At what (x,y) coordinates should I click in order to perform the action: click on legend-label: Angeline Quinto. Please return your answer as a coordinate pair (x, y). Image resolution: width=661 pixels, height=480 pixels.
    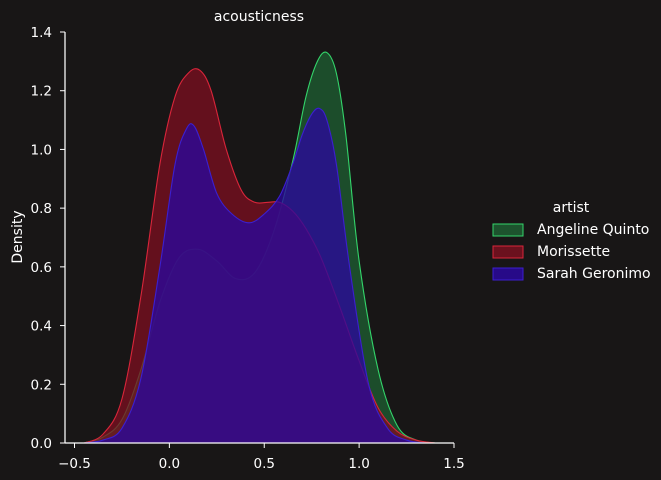
    Looking at the image, I should click on (593, 230).